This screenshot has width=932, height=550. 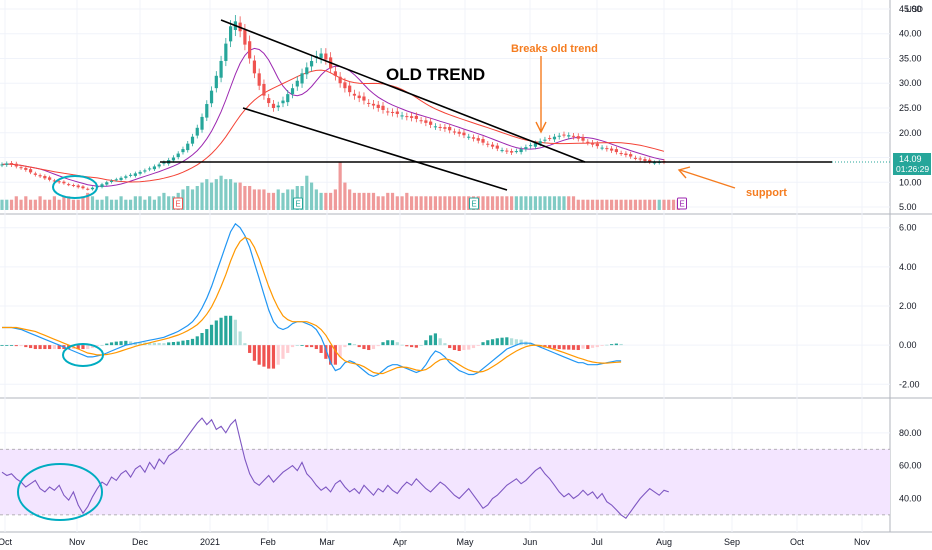 I want to click on price-highlight-circle, so click(x=75, y=187).